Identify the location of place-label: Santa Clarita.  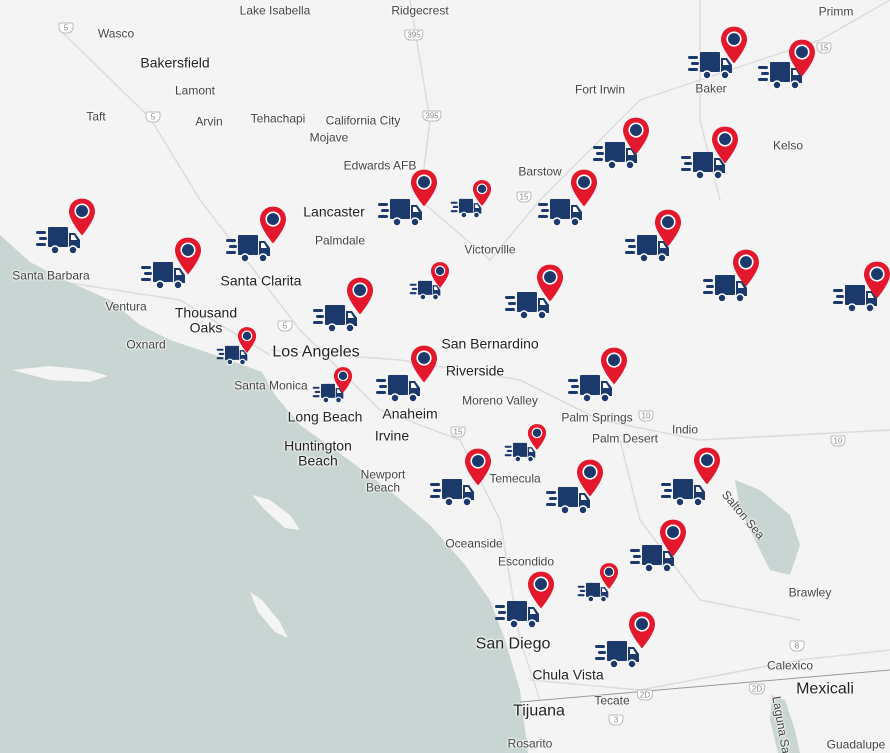
(261, 280).